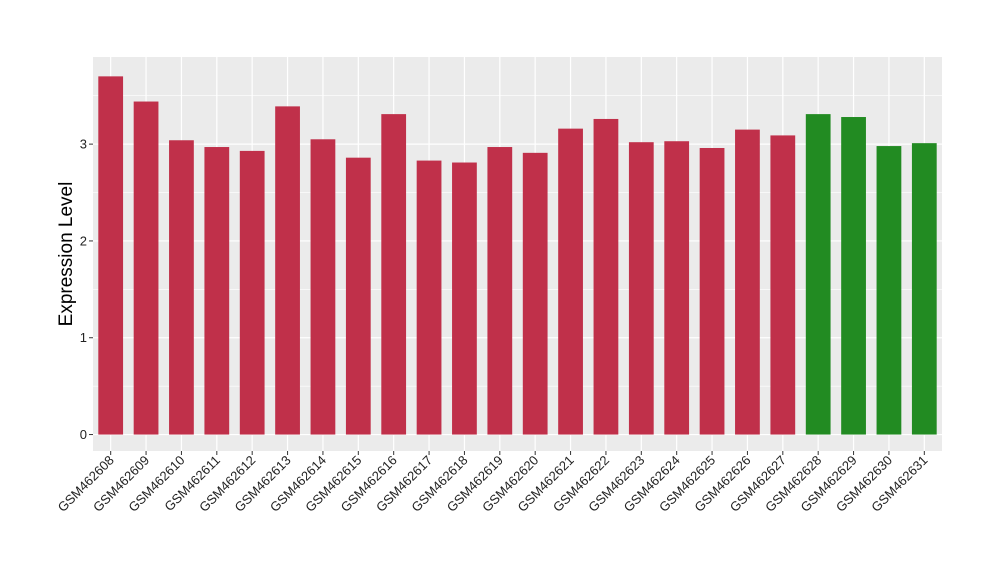 This screenshot has height=580, width=1000. Describe the element at coordinates (111, 255) in the screenshot. I see `bar-GSM462608` at that location.